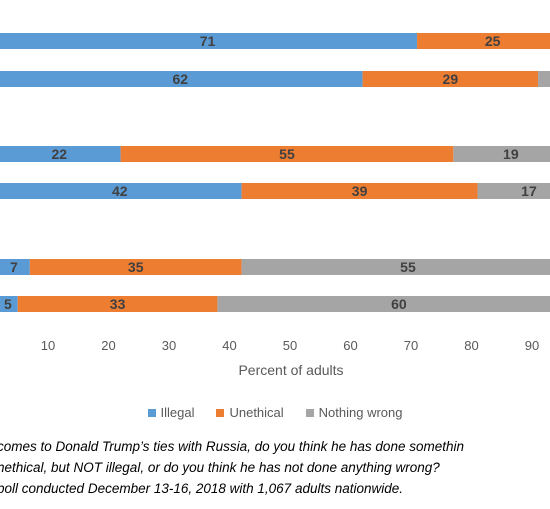 This screenshot has width=550, height=509. What do you see at coordinates (399, 304) in the screenshot?
I see `data-label-nothing-wrong-row-6: 60` at bounding box center [399, 304].